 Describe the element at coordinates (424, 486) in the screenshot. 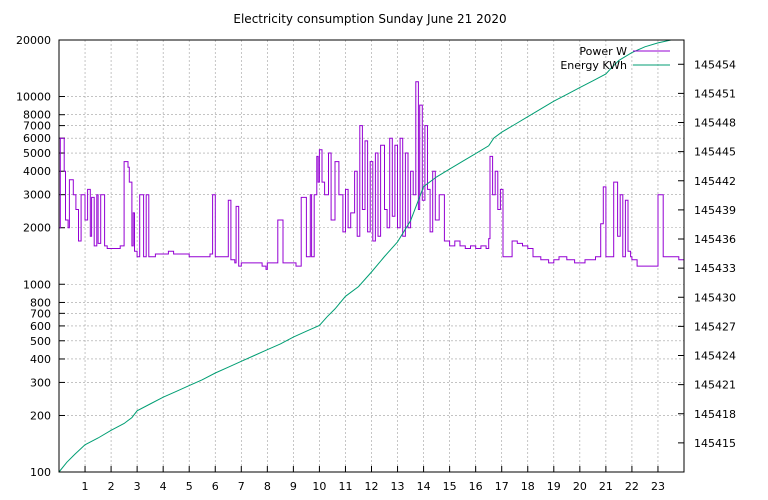

I see `x-tick-label: 14` at that location.